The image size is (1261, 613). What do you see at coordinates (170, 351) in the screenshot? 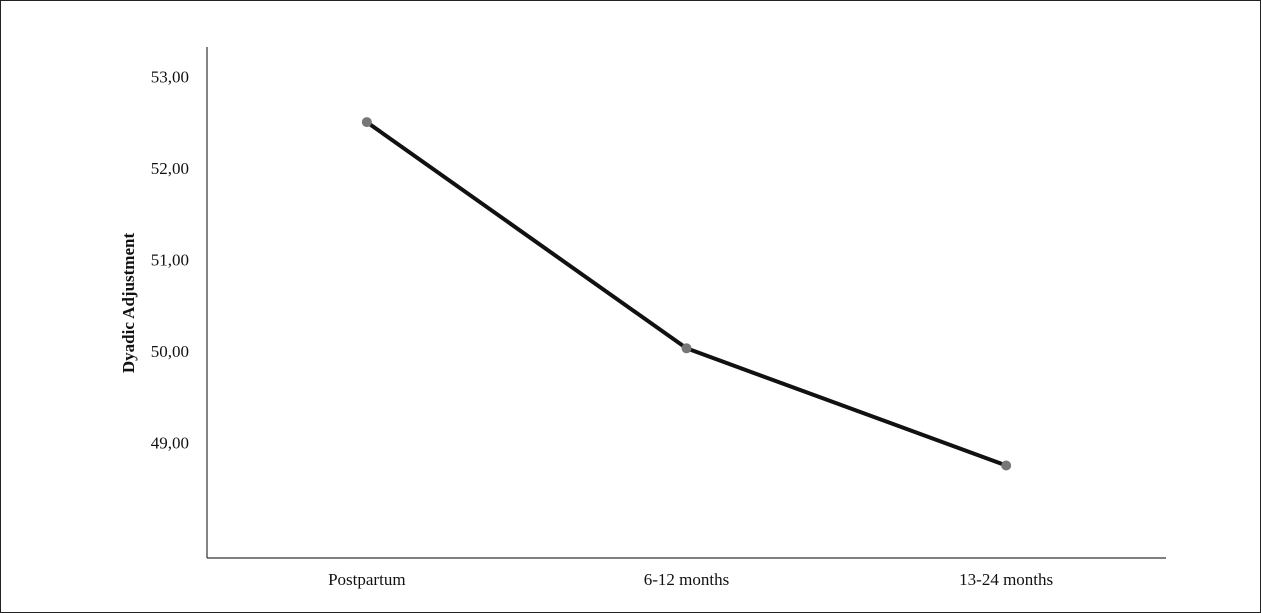
I see `y-tick-label: 50,00` at bounding box center [170, 351].